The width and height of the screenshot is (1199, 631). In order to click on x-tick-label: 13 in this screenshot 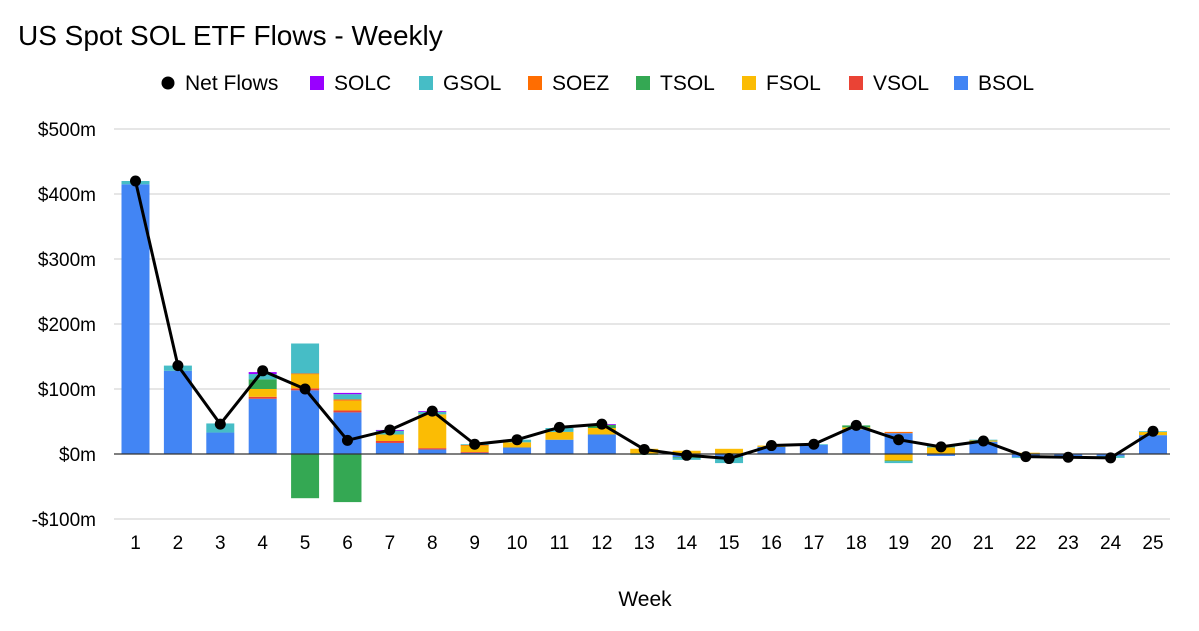, I will do `click(644, 543)`.